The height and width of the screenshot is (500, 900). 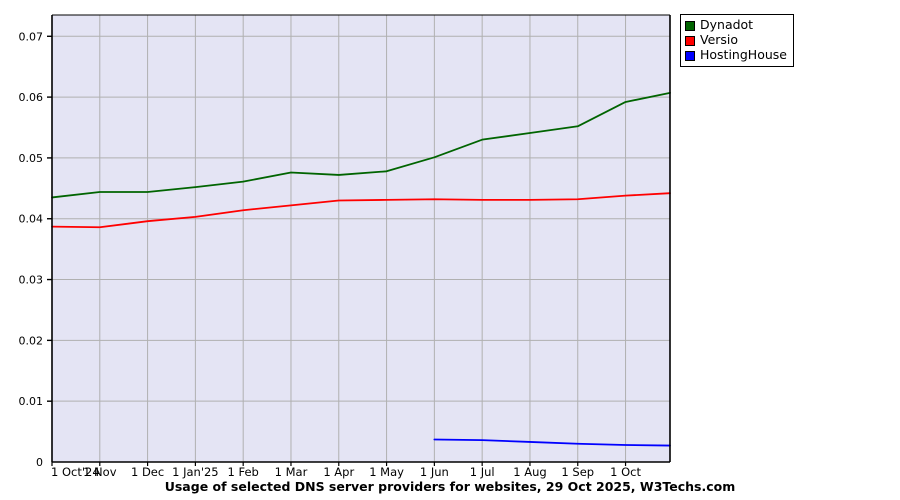 What do you see at coordinates (577, 472) in the screenshot?
I see `x-tick-label: 1 Sep` at bounding box center [577, 472].